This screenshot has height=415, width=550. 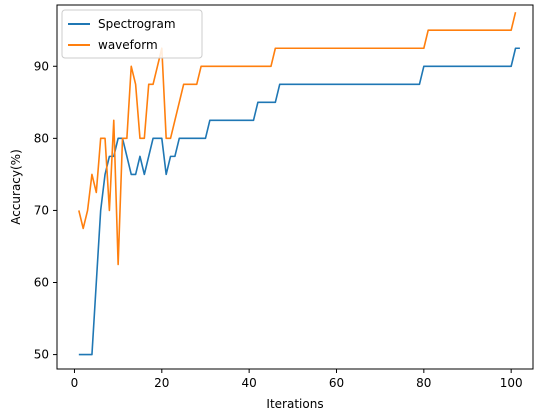 What do you see at coordinates (41, 66) in the screenshot?
I see `y-tick-label: 90` at bounding box center [41, 66].